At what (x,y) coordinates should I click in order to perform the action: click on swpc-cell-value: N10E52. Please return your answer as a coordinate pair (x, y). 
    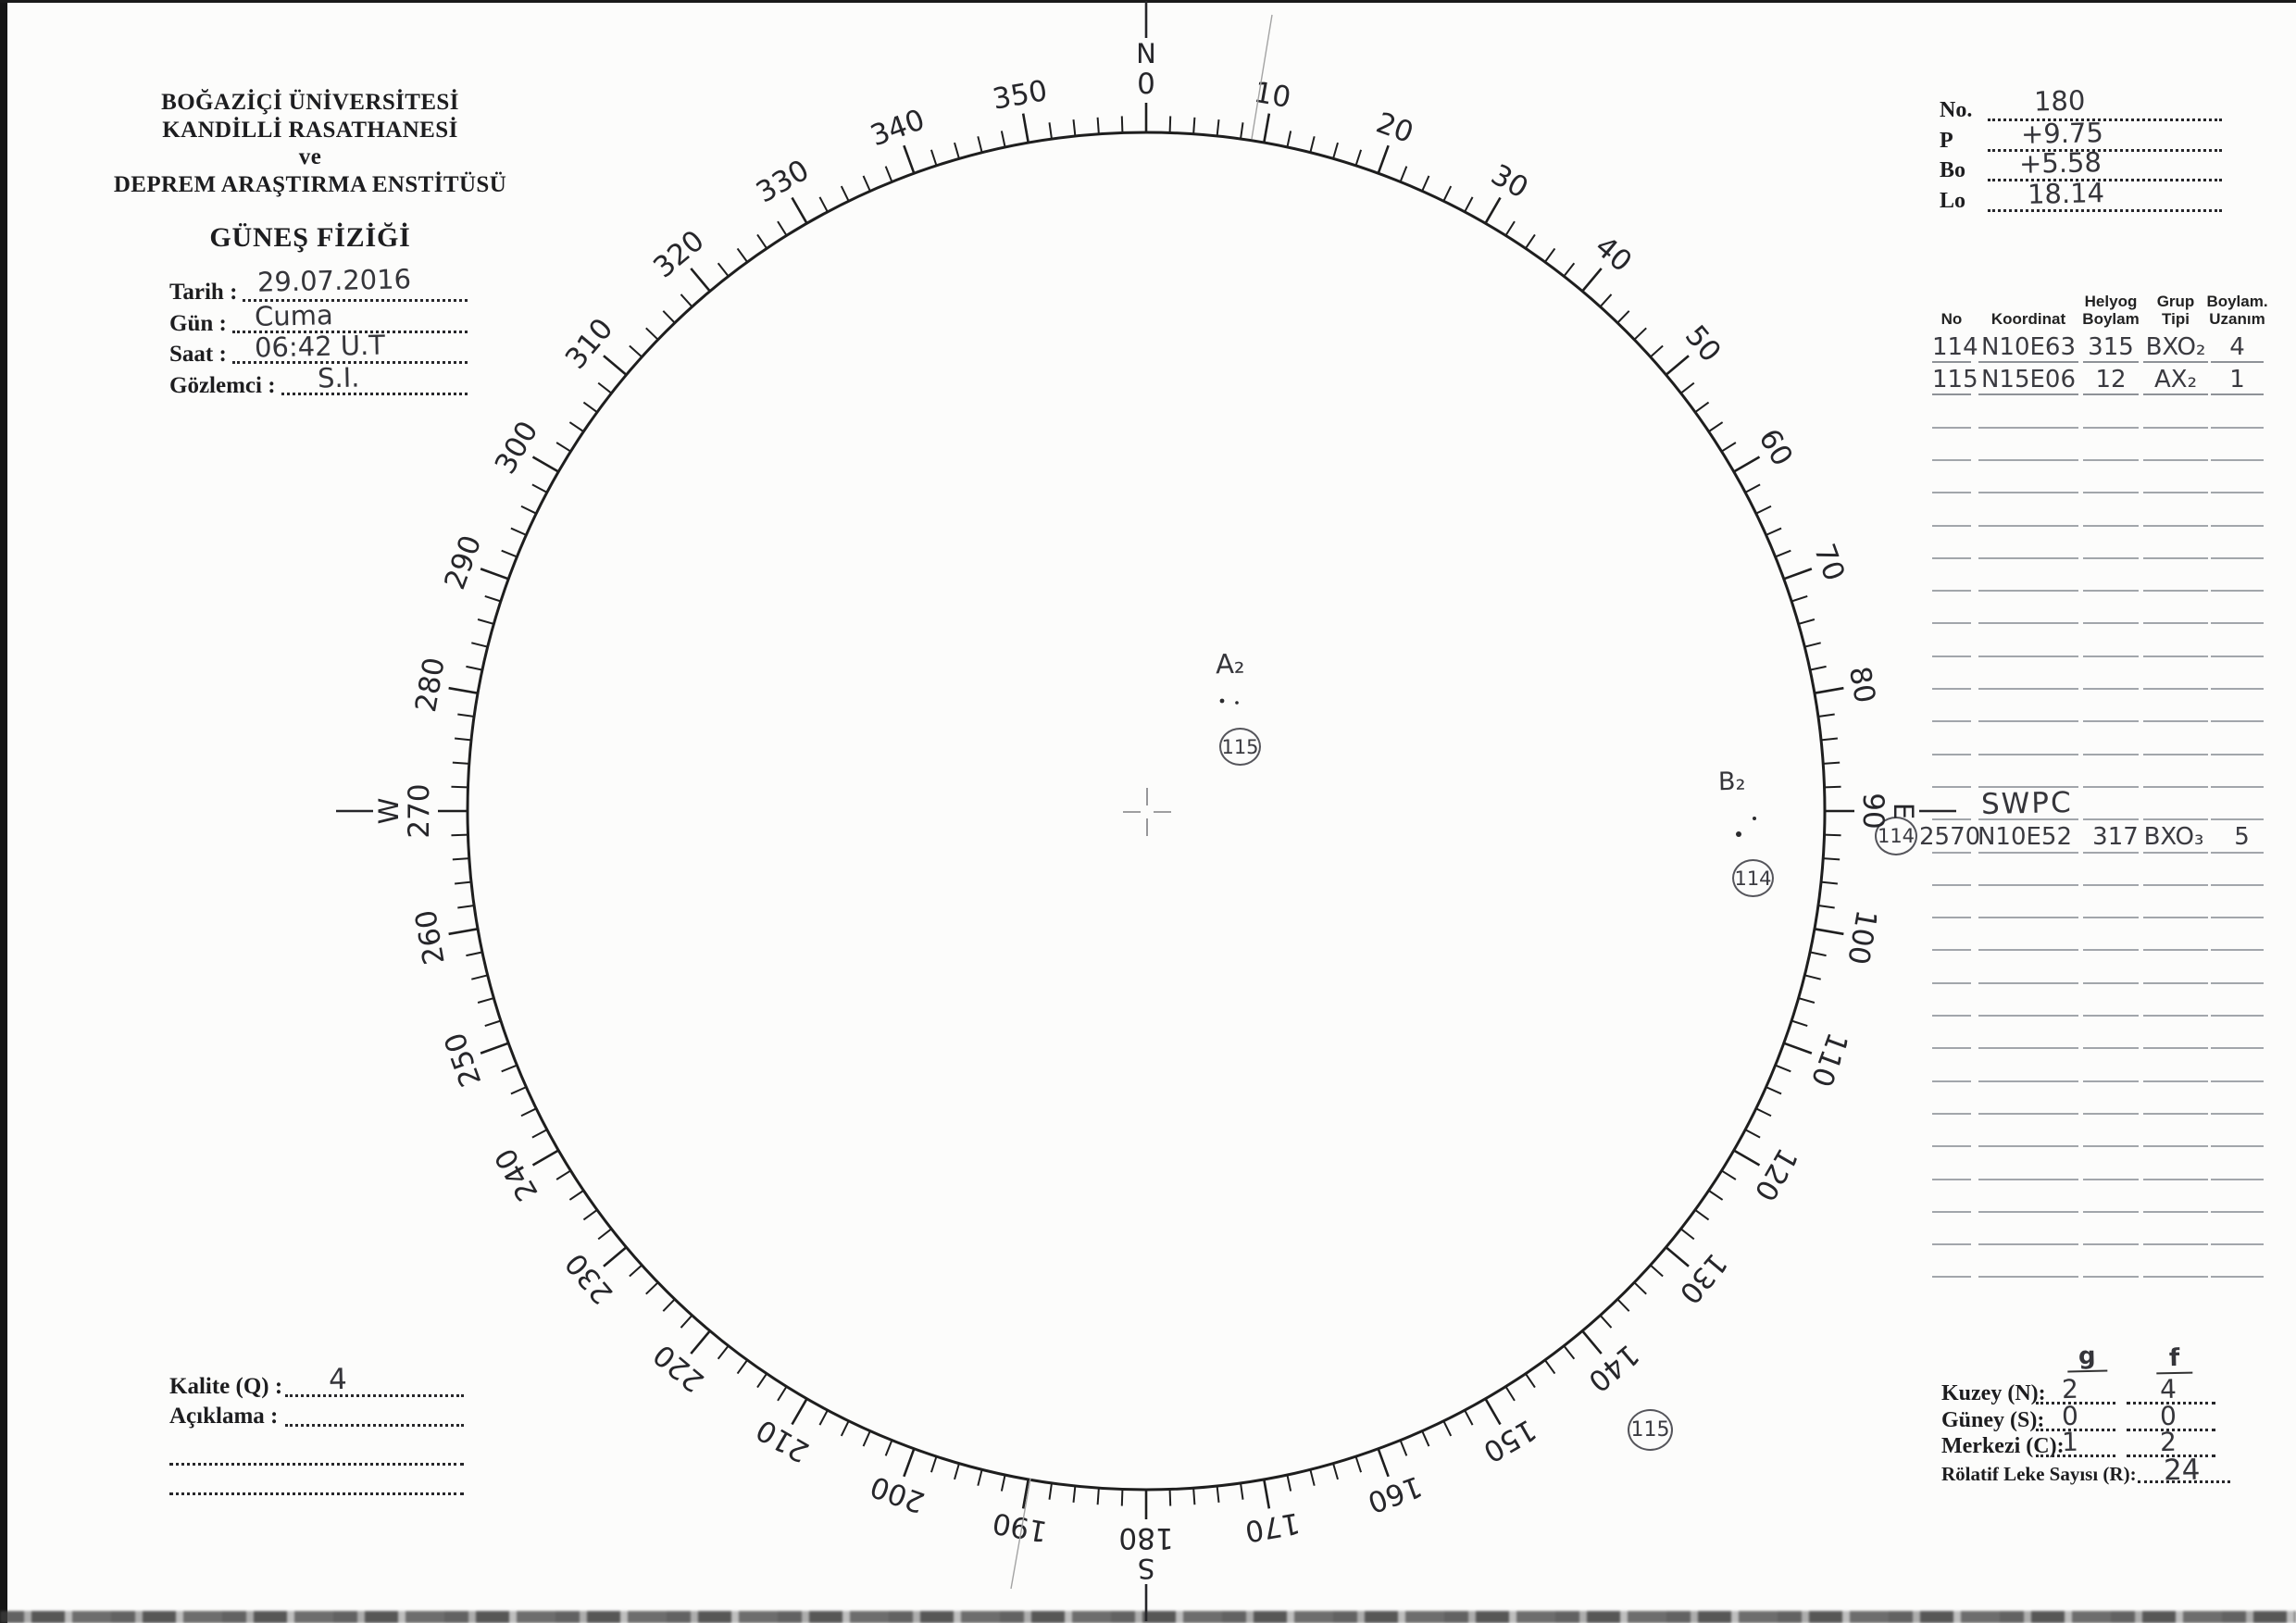
    Looking at the image, I should click on (2025, 836).